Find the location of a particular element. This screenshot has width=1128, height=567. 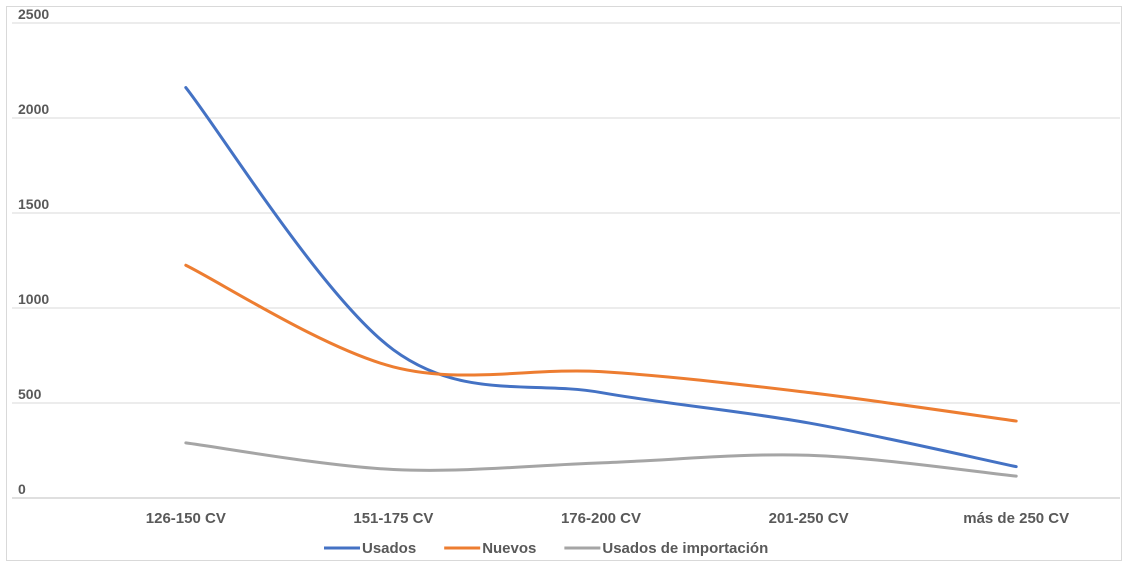

y-tick-label: 0 is located at coordinates (22, 489).